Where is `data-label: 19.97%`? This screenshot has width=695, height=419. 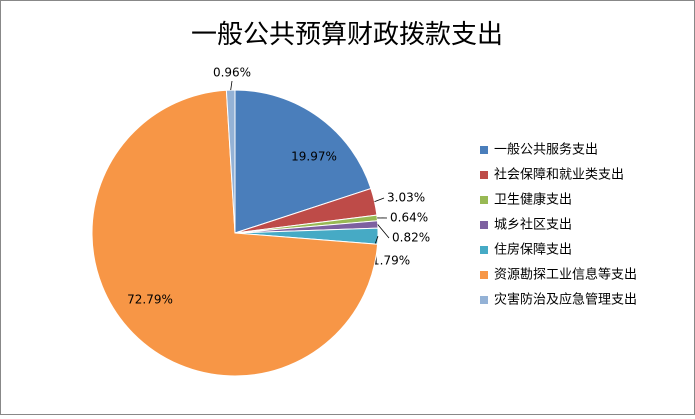
data-label: 19.97% is located at coordinates (314, 157).